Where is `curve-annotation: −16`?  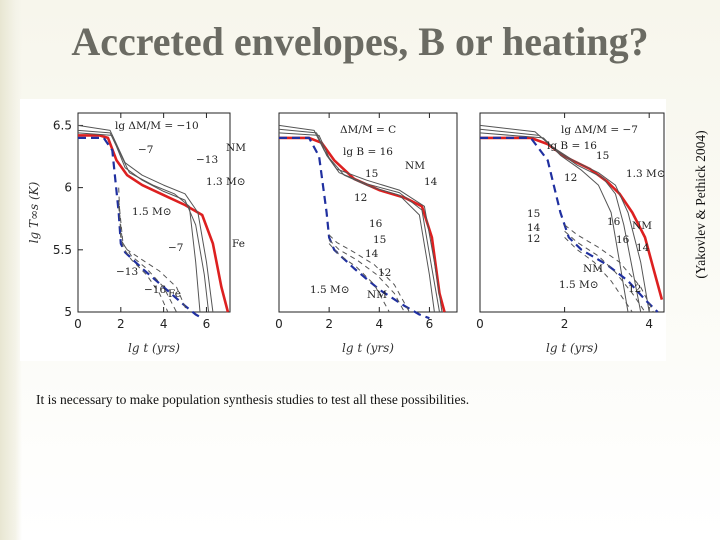
curve-annotation: −16 is located at coordinates (155, 290).